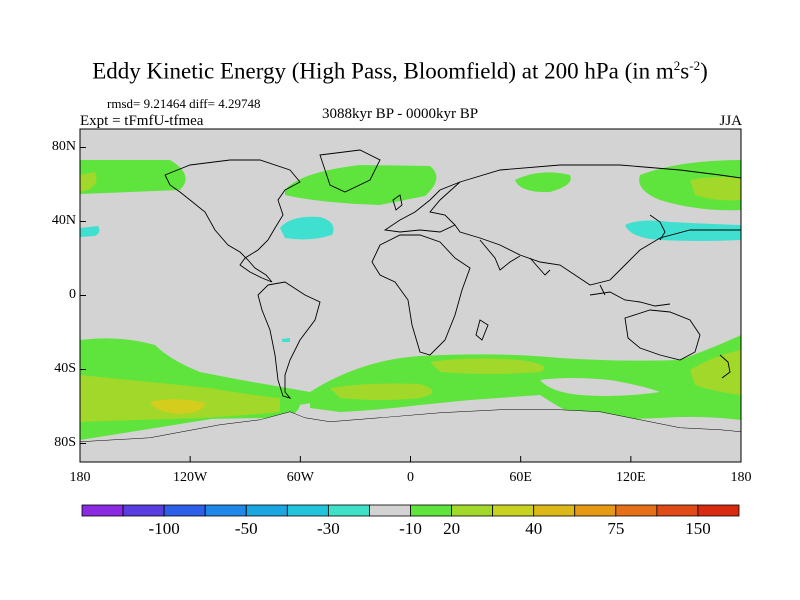 This screenshot has height=600, width=800. Describe the element at coordinates (133, 177) in the screenshot. I see `field-band-north-pacific` at that location.